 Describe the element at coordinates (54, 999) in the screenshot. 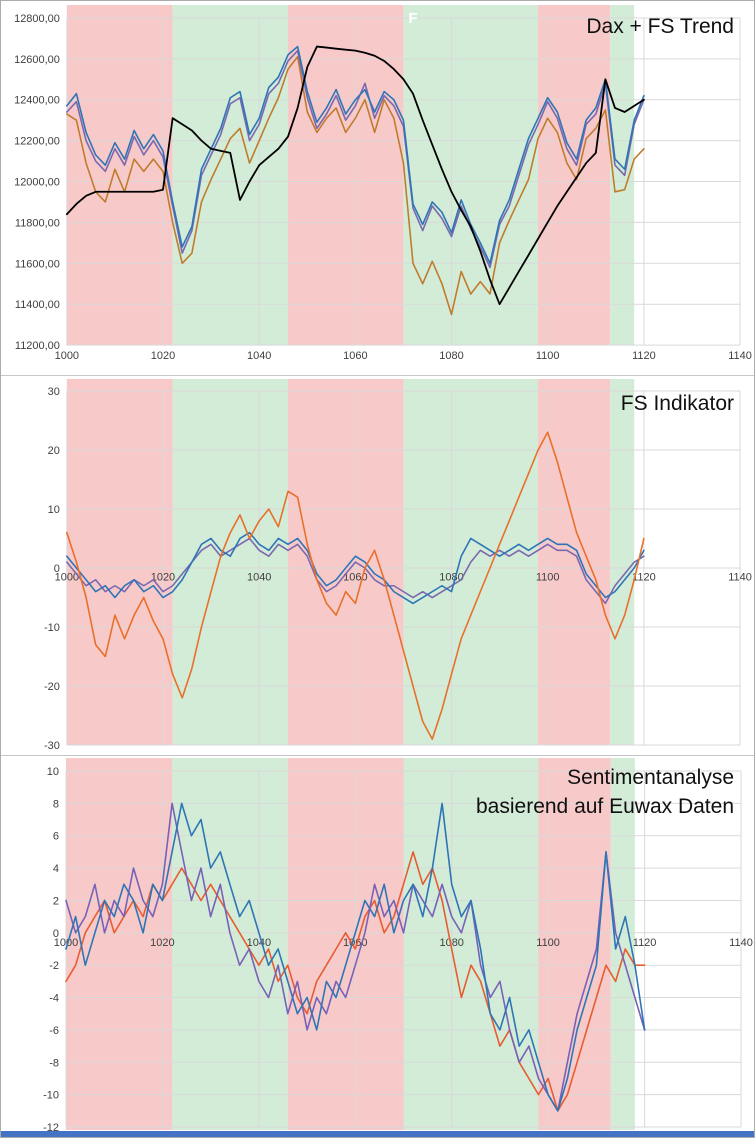

I see `y-axis-tick-label: -4` at that location.